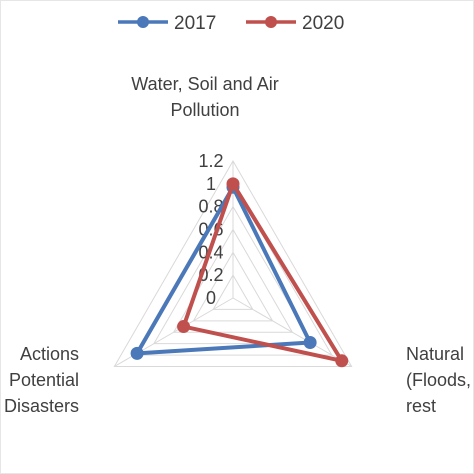 Image resolution: width=474 pixels, height=474 pixels. What do you see at coordinates (231, 23) in the screenshot?
I see `legend: 2017 2020` at bounding box center [231, 23].